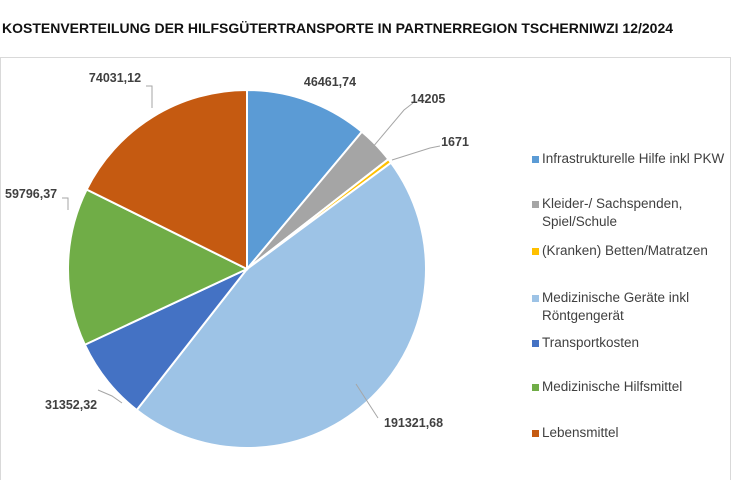  What do you see at coordinates (580, 432) in the screenshot?
I see `legend-label: Lebensmittel` at bounding box center [580, 432].